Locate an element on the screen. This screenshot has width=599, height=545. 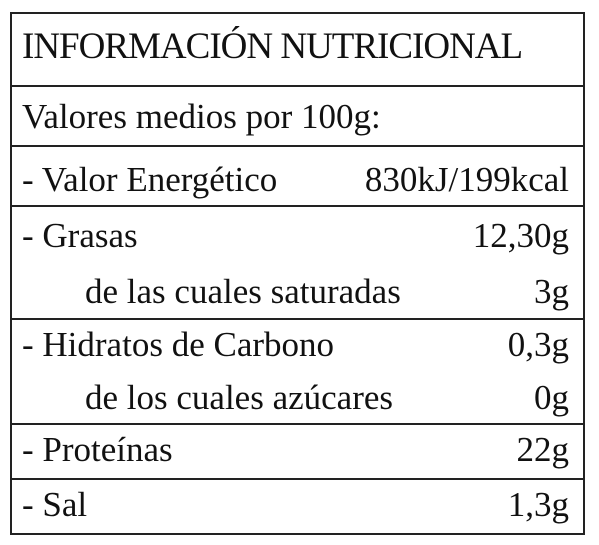
nutrient-label: - Proteínas is located at coordinates (97, 449).